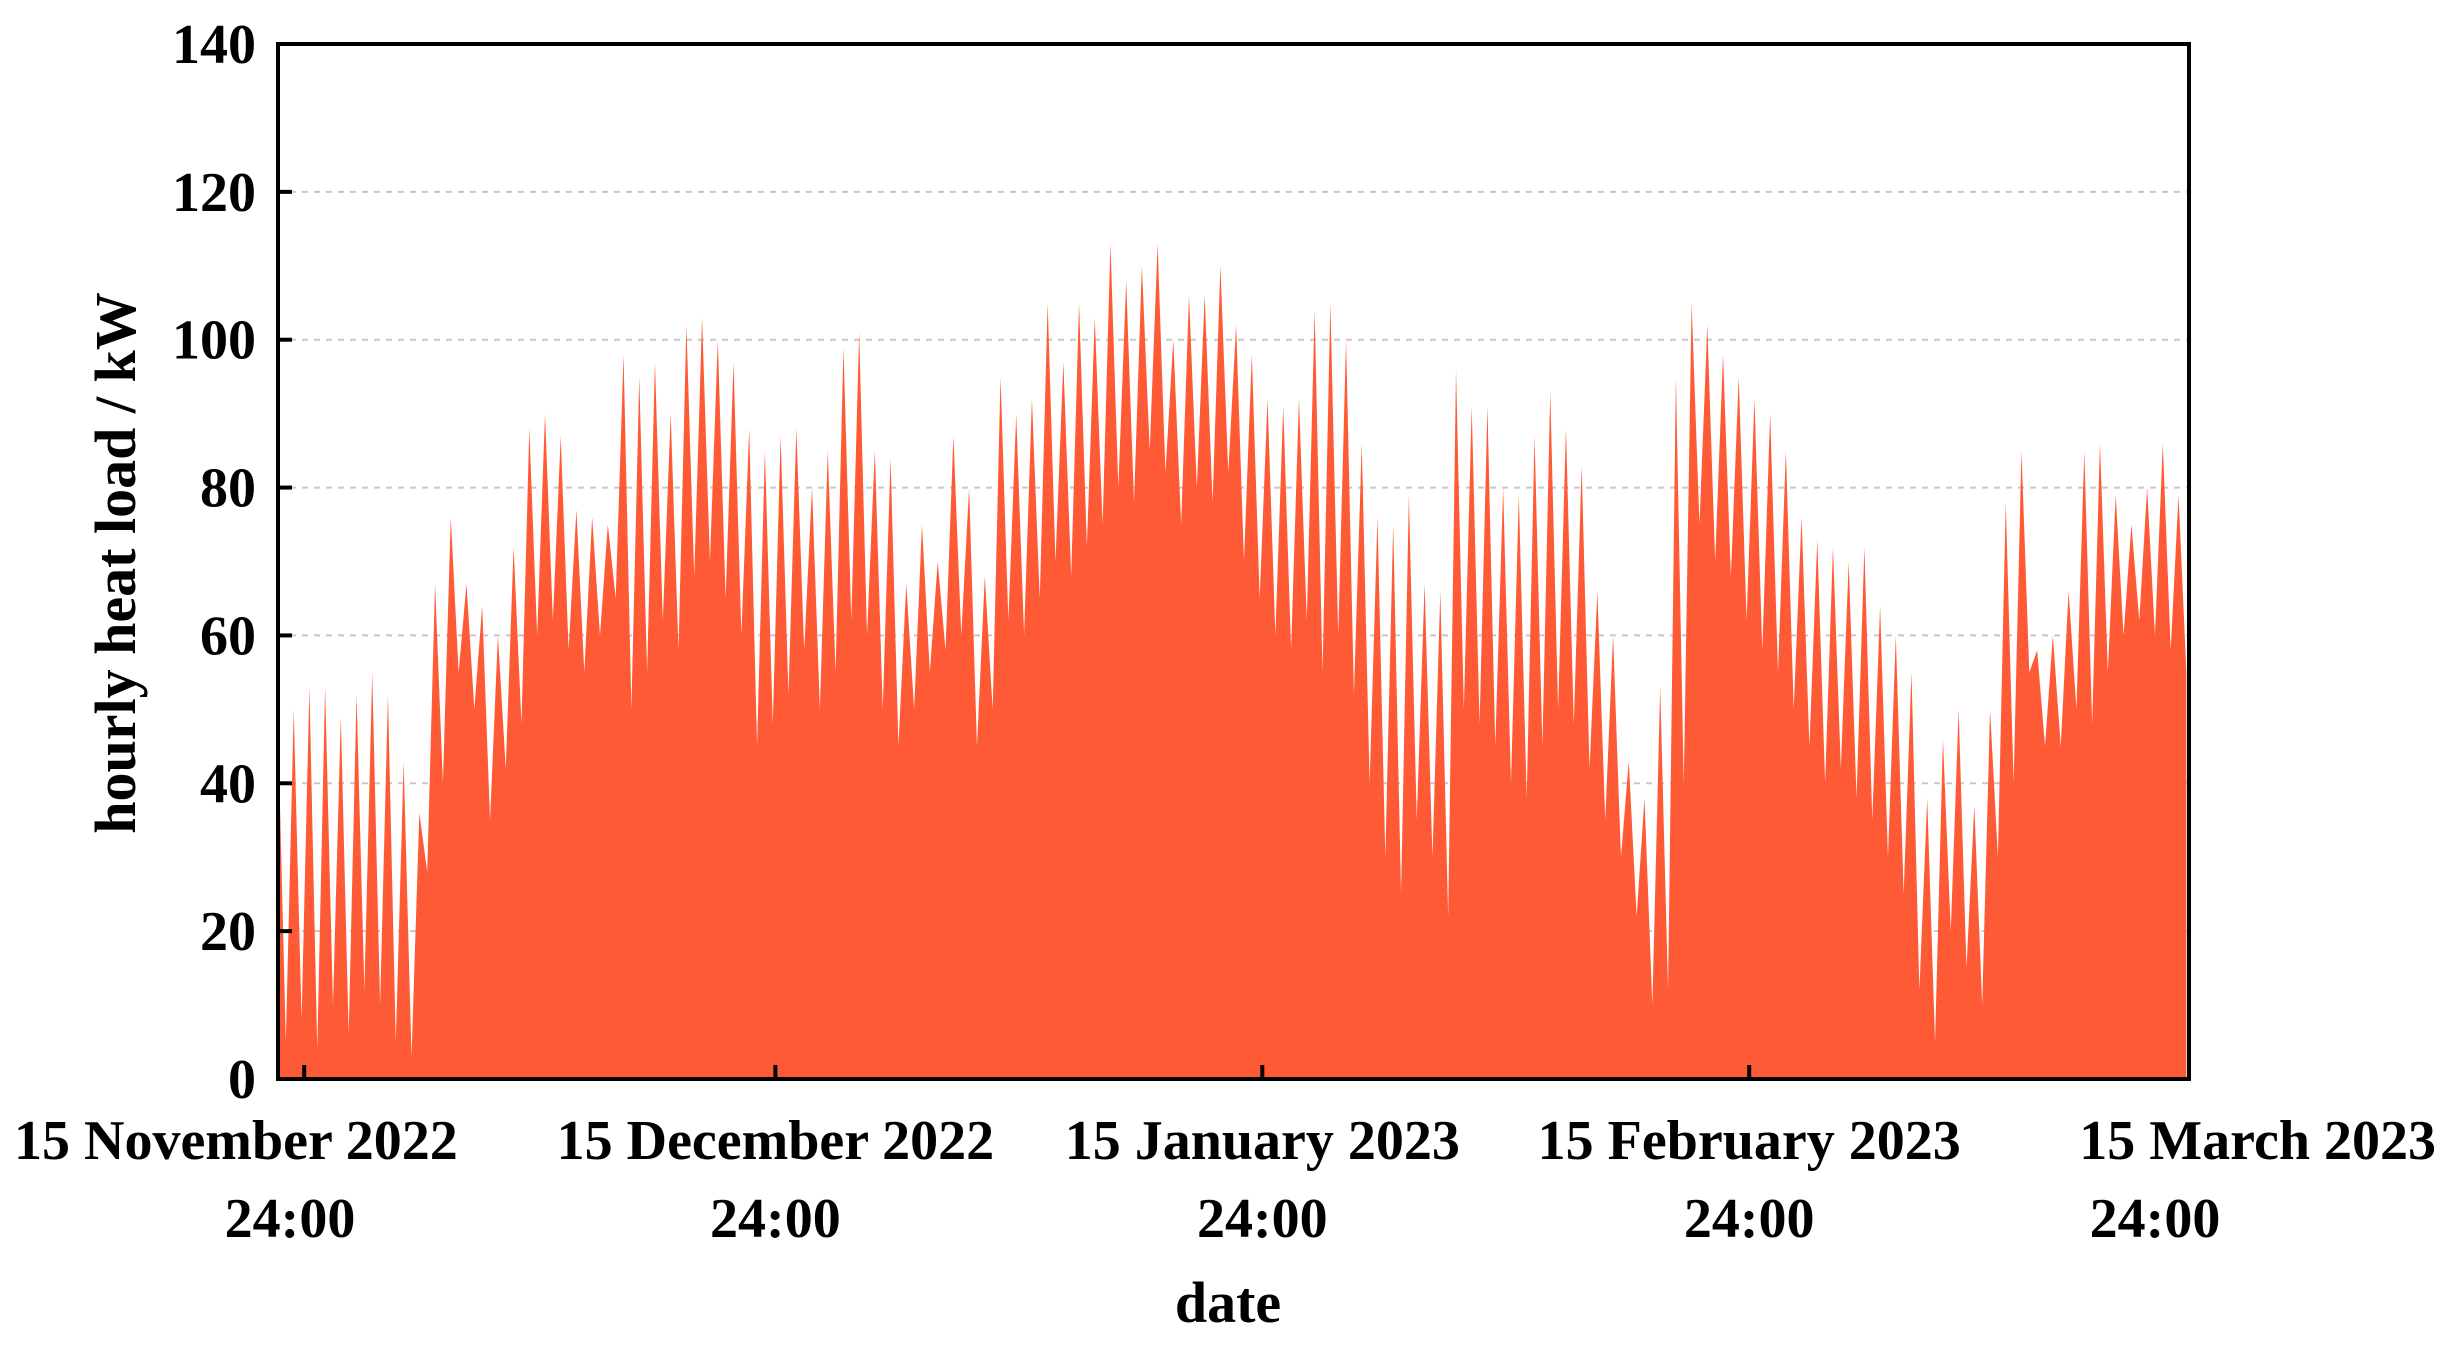  I want to click on y-tick-label: 120, so click(214, 193).